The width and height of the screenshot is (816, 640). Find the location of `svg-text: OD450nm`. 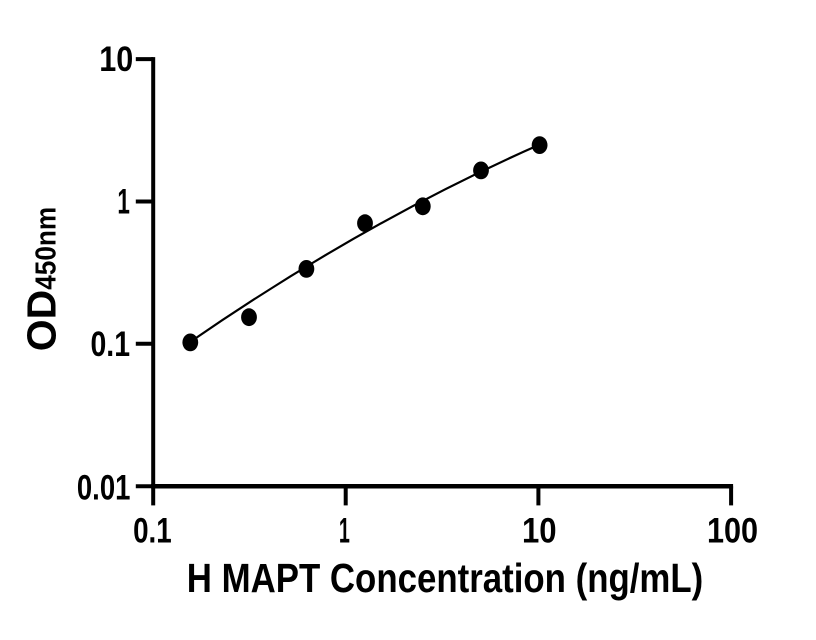

svg-text: OD450nm is located at coordinates (42, 279).